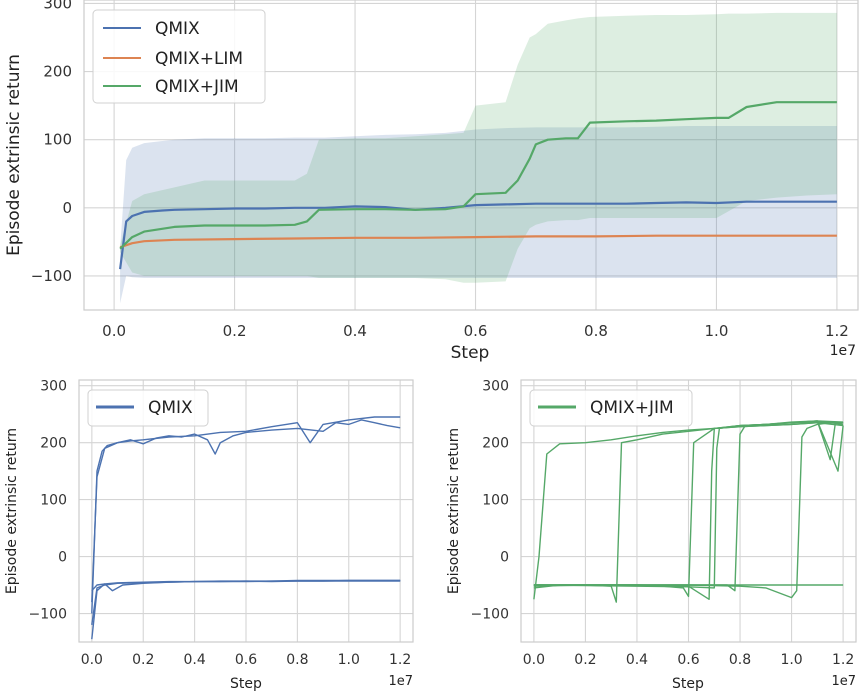 Image resolution: width=860 pixels, height=693 pixels. I want to click on bl-legend-box, so click(148, 408).